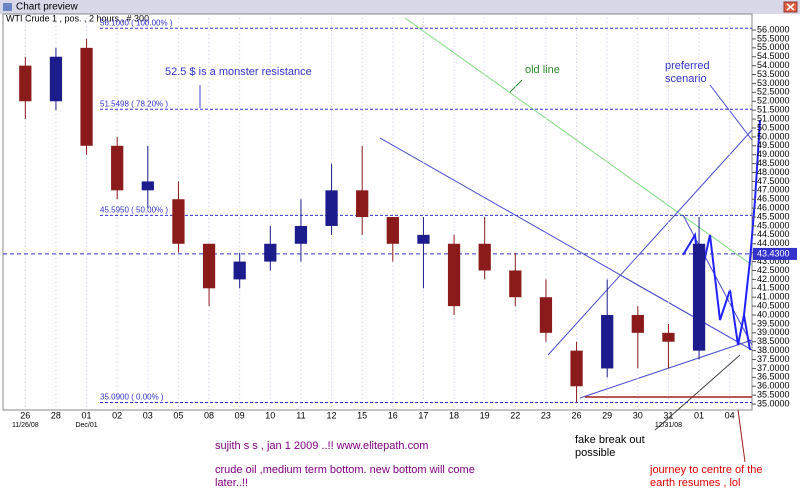  Describe the element at coordinates (773, 341) in the screenshot. I see `y-tick-label: 38.5000` at that location.